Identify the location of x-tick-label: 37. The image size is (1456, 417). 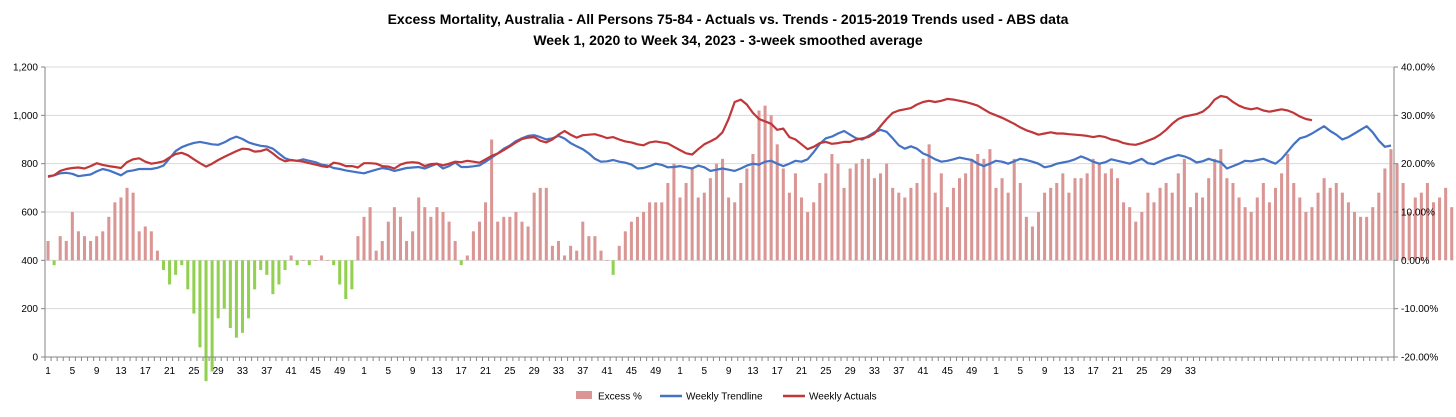
(899, 371).